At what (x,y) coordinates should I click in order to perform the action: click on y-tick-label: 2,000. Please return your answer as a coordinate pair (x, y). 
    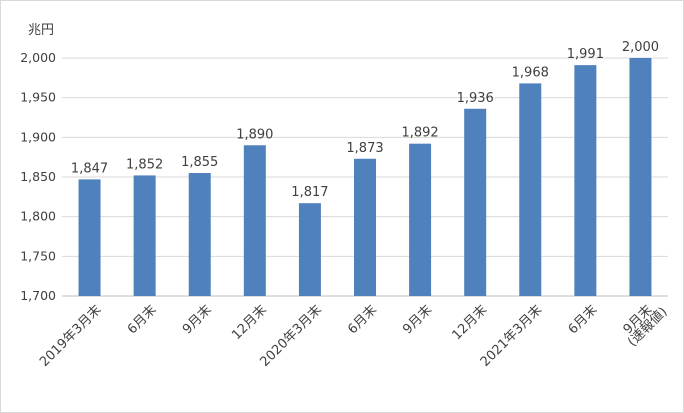
    Looking at the image, I should click on (38, 57).